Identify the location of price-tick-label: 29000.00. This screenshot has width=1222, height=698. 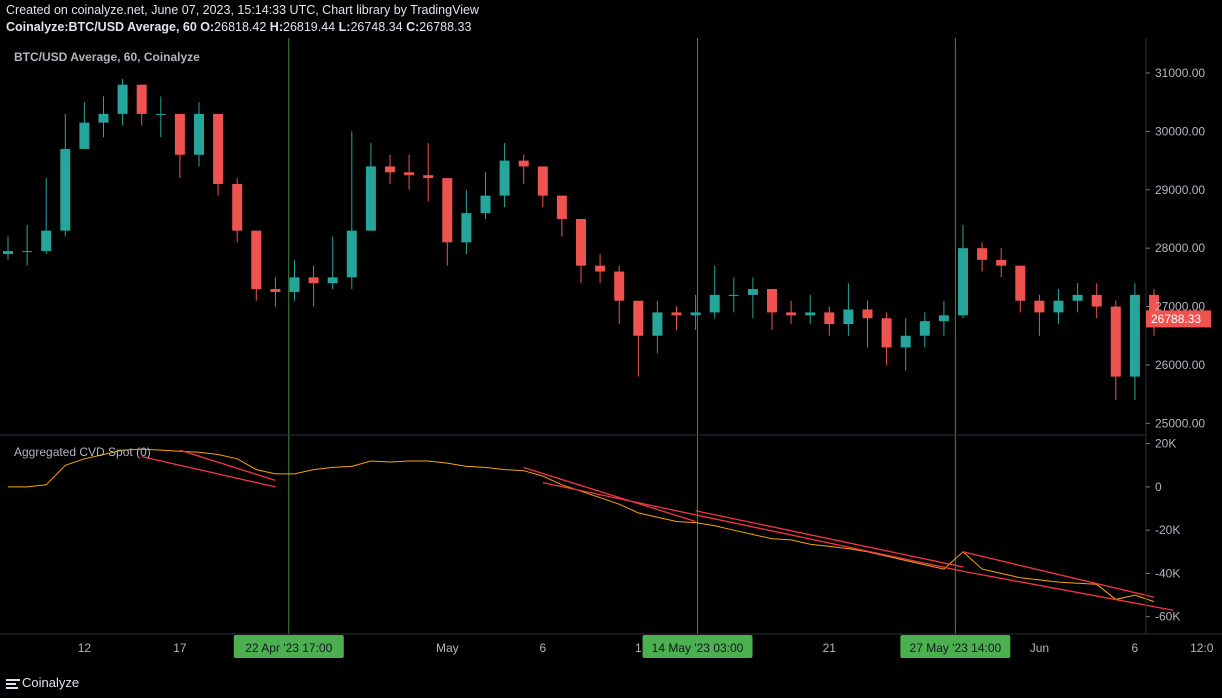
(1180, 190).